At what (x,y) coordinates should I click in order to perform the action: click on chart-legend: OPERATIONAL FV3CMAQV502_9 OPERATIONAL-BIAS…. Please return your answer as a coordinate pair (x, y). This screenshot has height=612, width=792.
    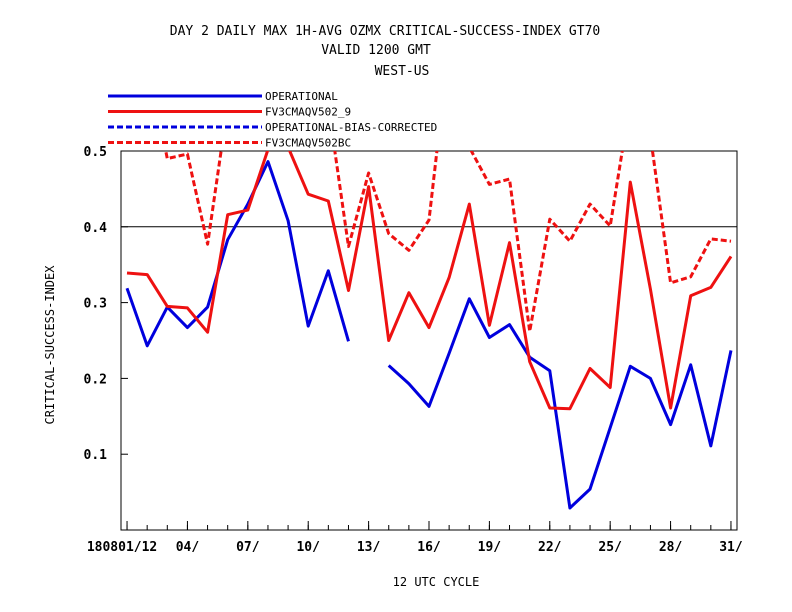
    Looking at the image, I should click on (272, 120).